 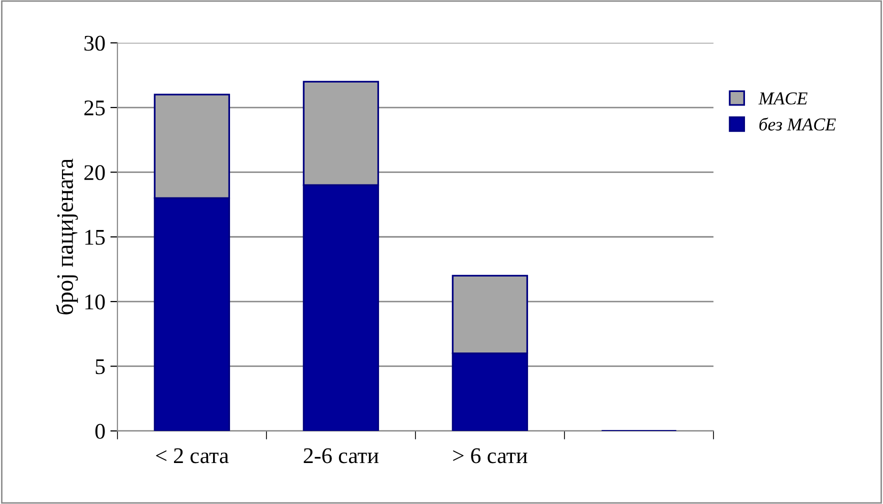 What do you see at coordinates (95, 237) in the screenshot?
I see `y-tick-label: 15` at bounding box center [95, 237].